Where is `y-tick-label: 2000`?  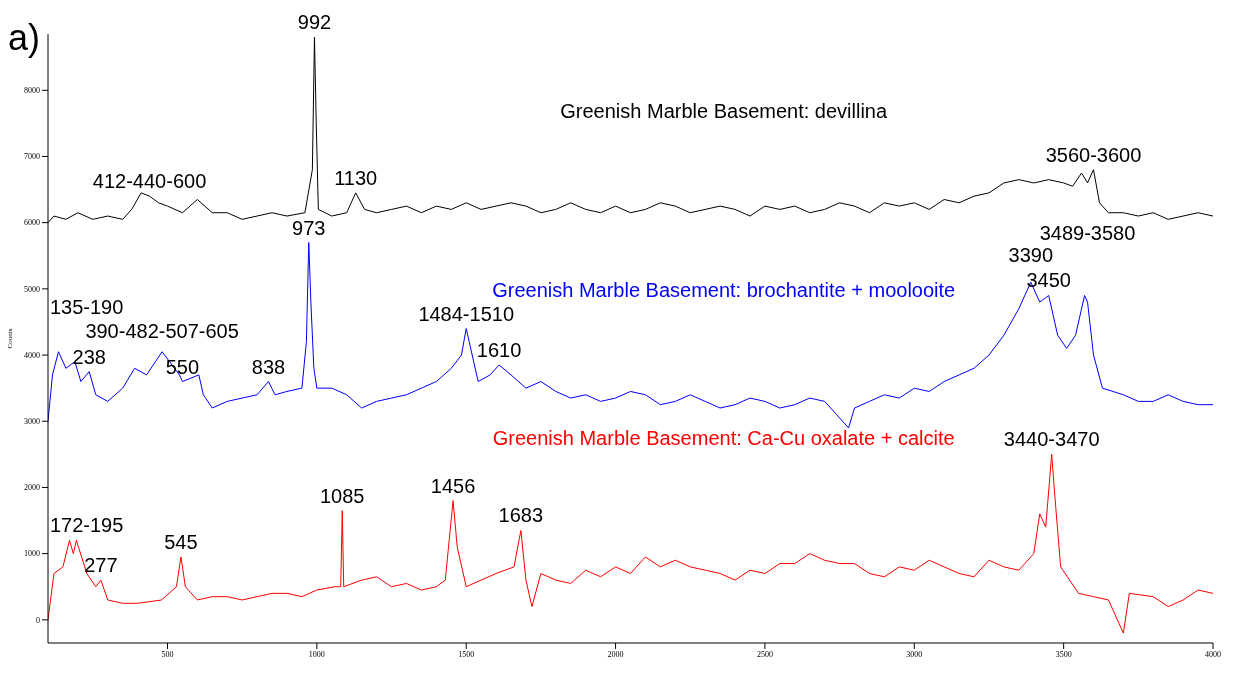 y-tick-label: 2000 is located at coordinates (32, 488).